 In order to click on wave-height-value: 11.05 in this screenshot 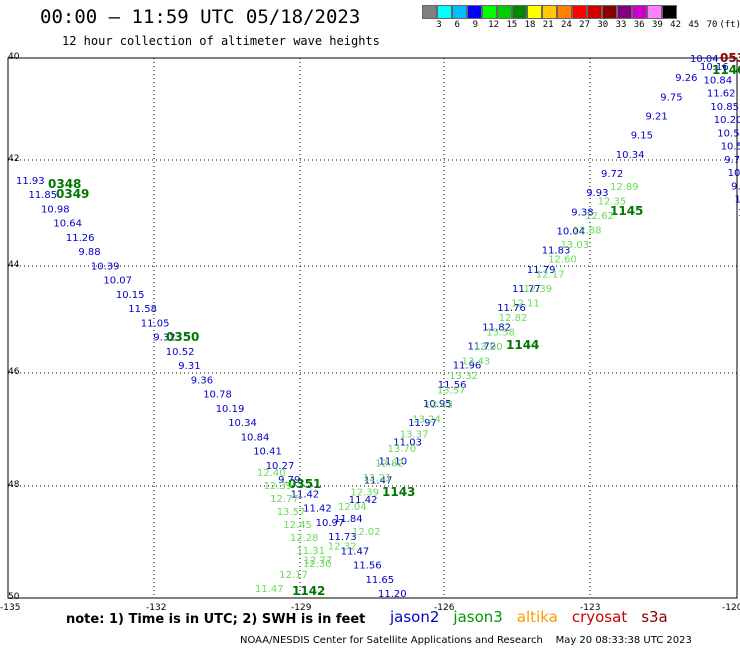, I will do `click(155, 323)`.